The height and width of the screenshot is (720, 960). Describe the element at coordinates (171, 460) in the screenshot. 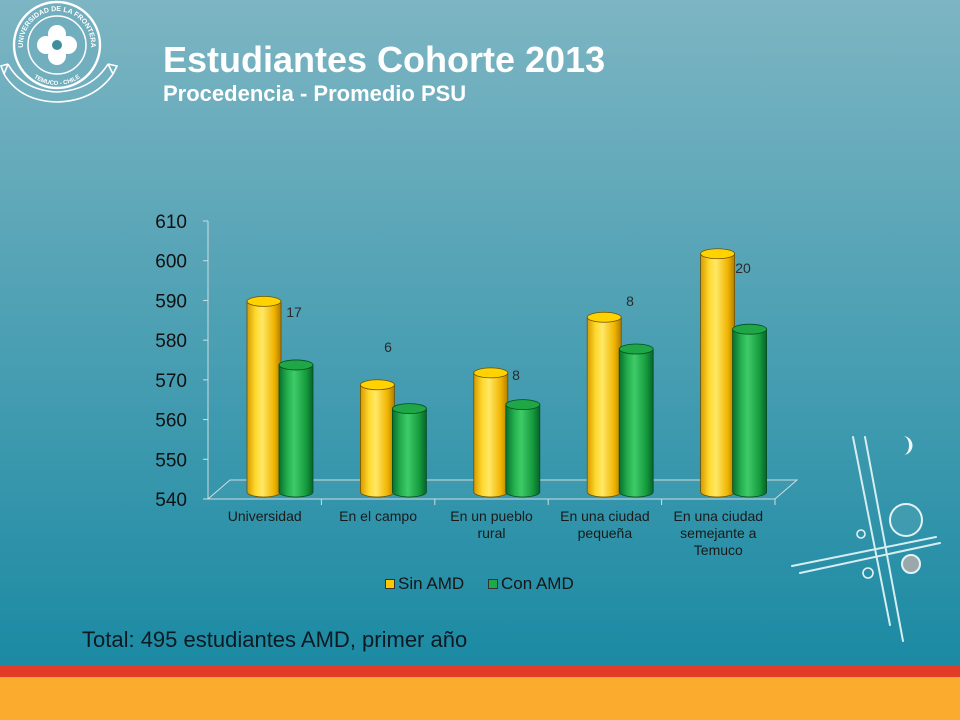

I see `y-tick-label: 550` at that location.